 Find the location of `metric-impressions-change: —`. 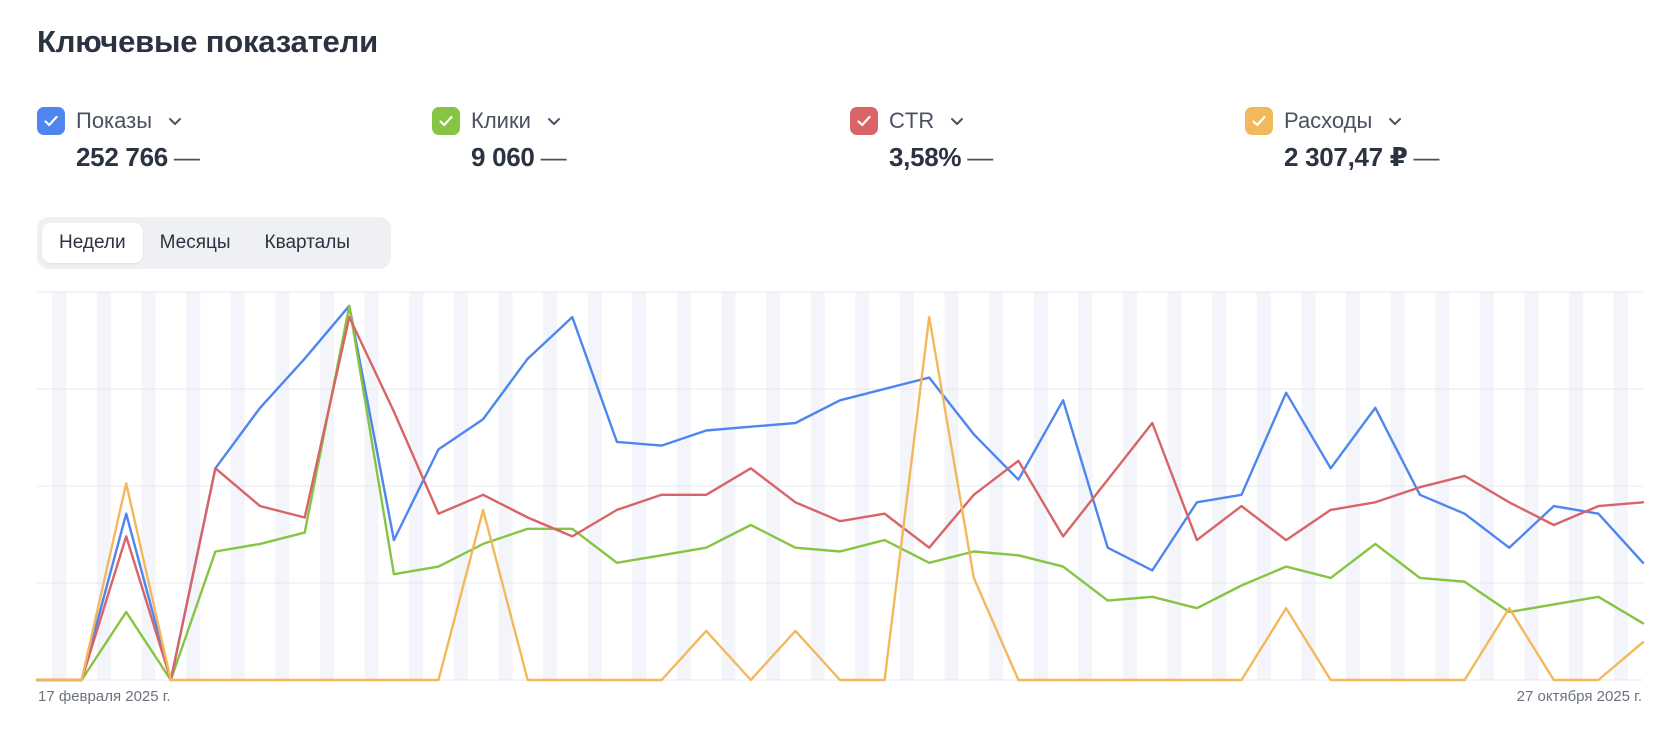

metric-impressions-change: — is located at coordinates (186, 157).